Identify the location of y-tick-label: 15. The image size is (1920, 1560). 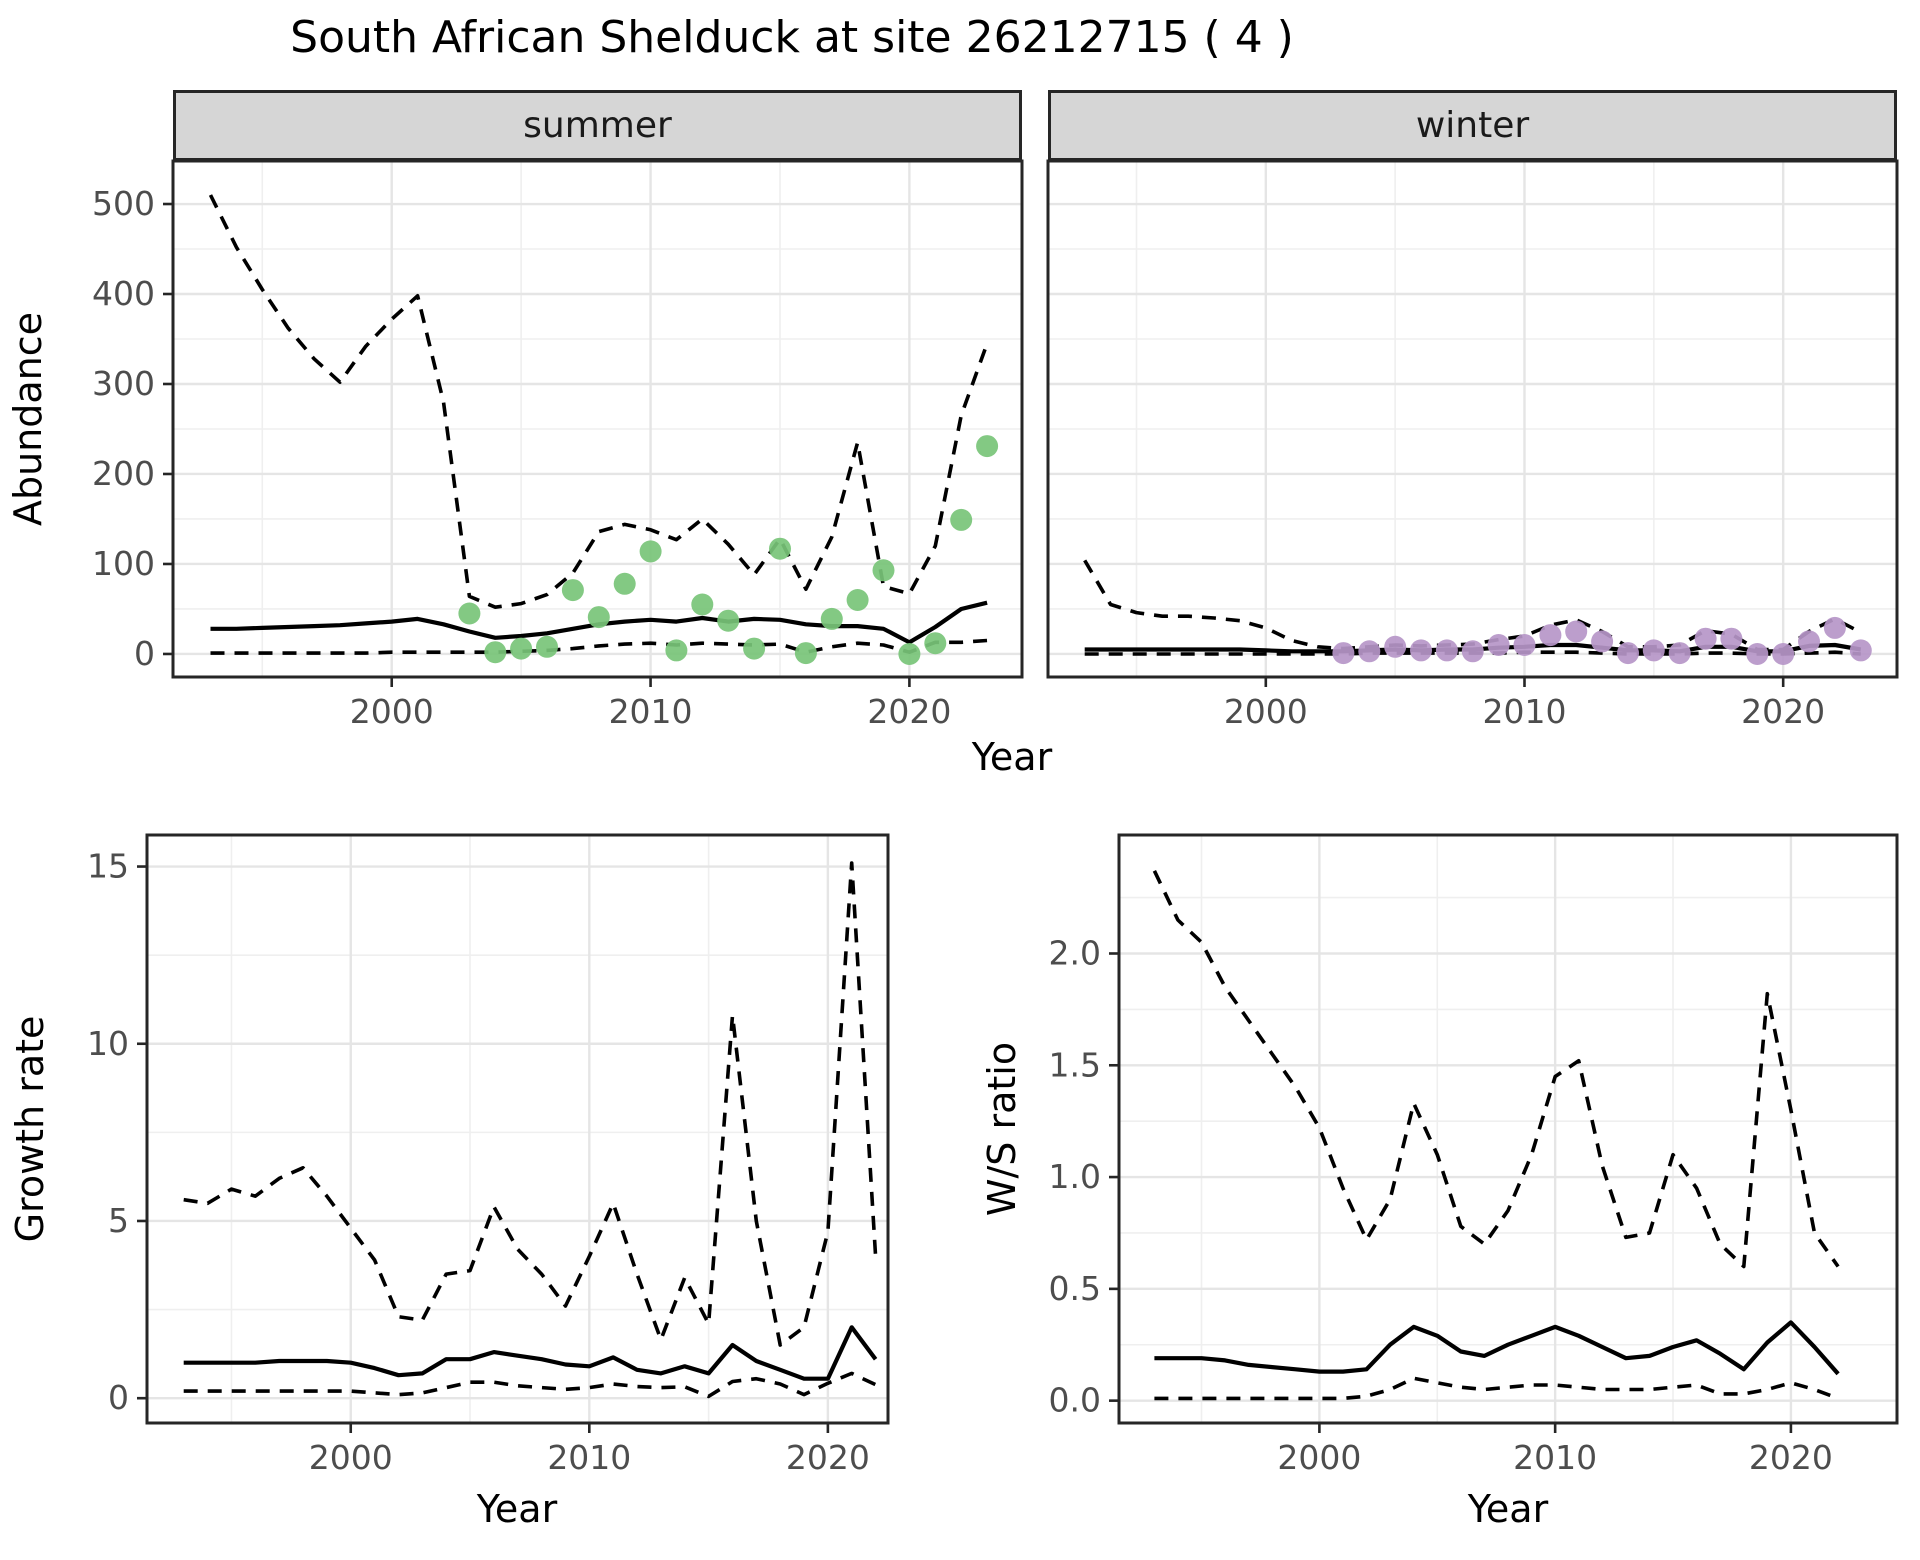
(108, 866).